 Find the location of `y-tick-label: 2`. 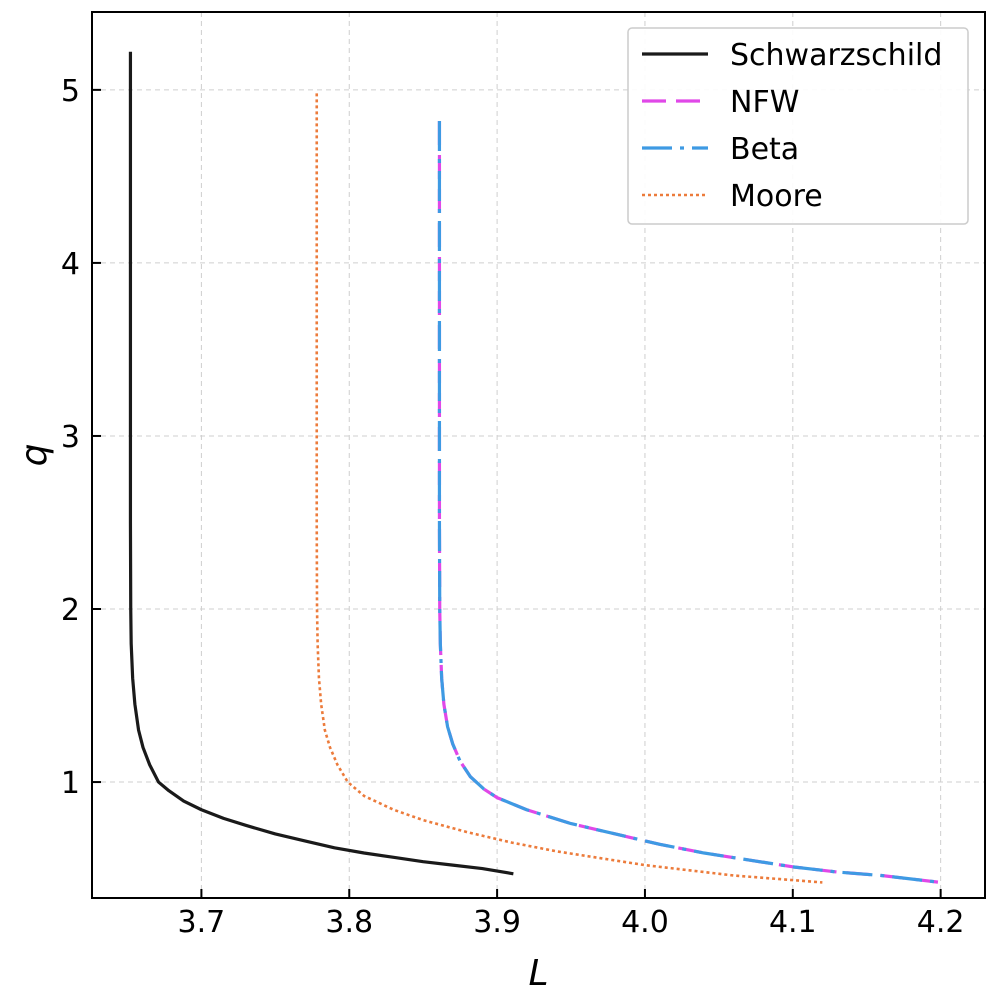

y-tick-label: 2 is located at coordinates (70, 610).